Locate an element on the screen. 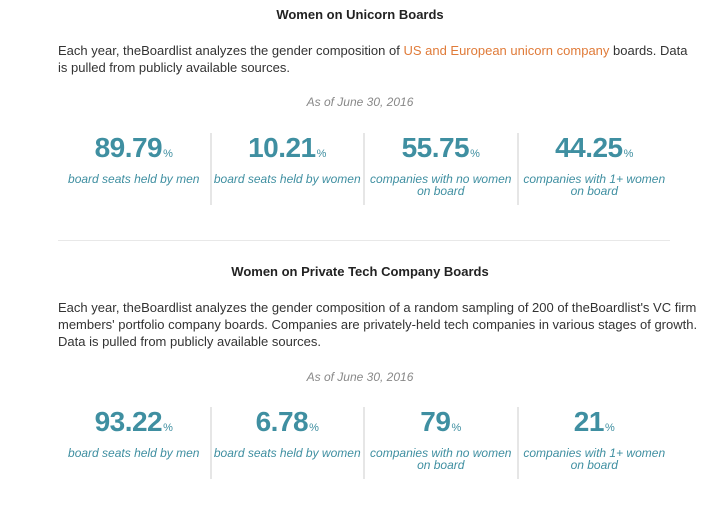 This screenshot has height=510, width=720. stat-board-seats-men: 89.79% board seats held by men is located at coordinates (135, 169).